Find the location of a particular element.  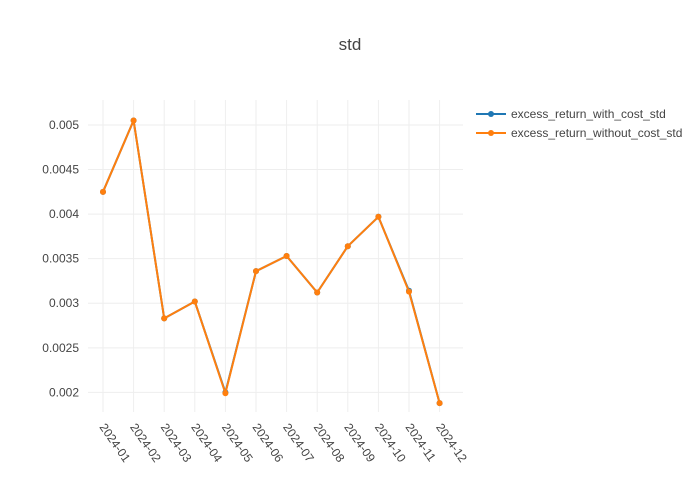

legend-label: excess_return_without_cost_std is located at coordinates (596, 133).